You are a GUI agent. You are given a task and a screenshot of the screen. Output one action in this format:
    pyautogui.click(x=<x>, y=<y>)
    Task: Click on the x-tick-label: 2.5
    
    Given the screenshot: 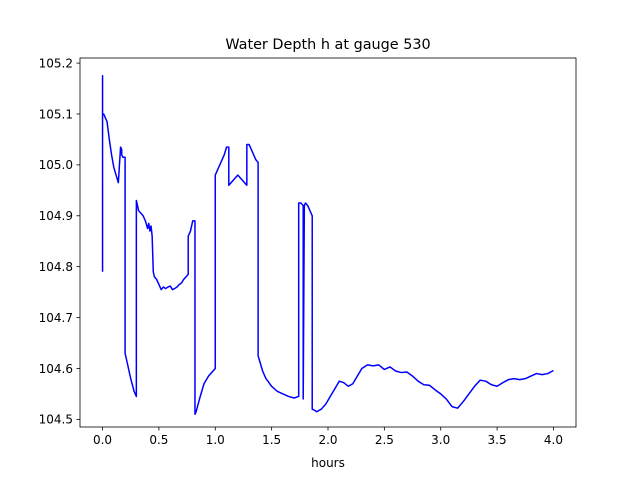 What is the action you would take?
    pyautogui.click(x=384, y=440)
    